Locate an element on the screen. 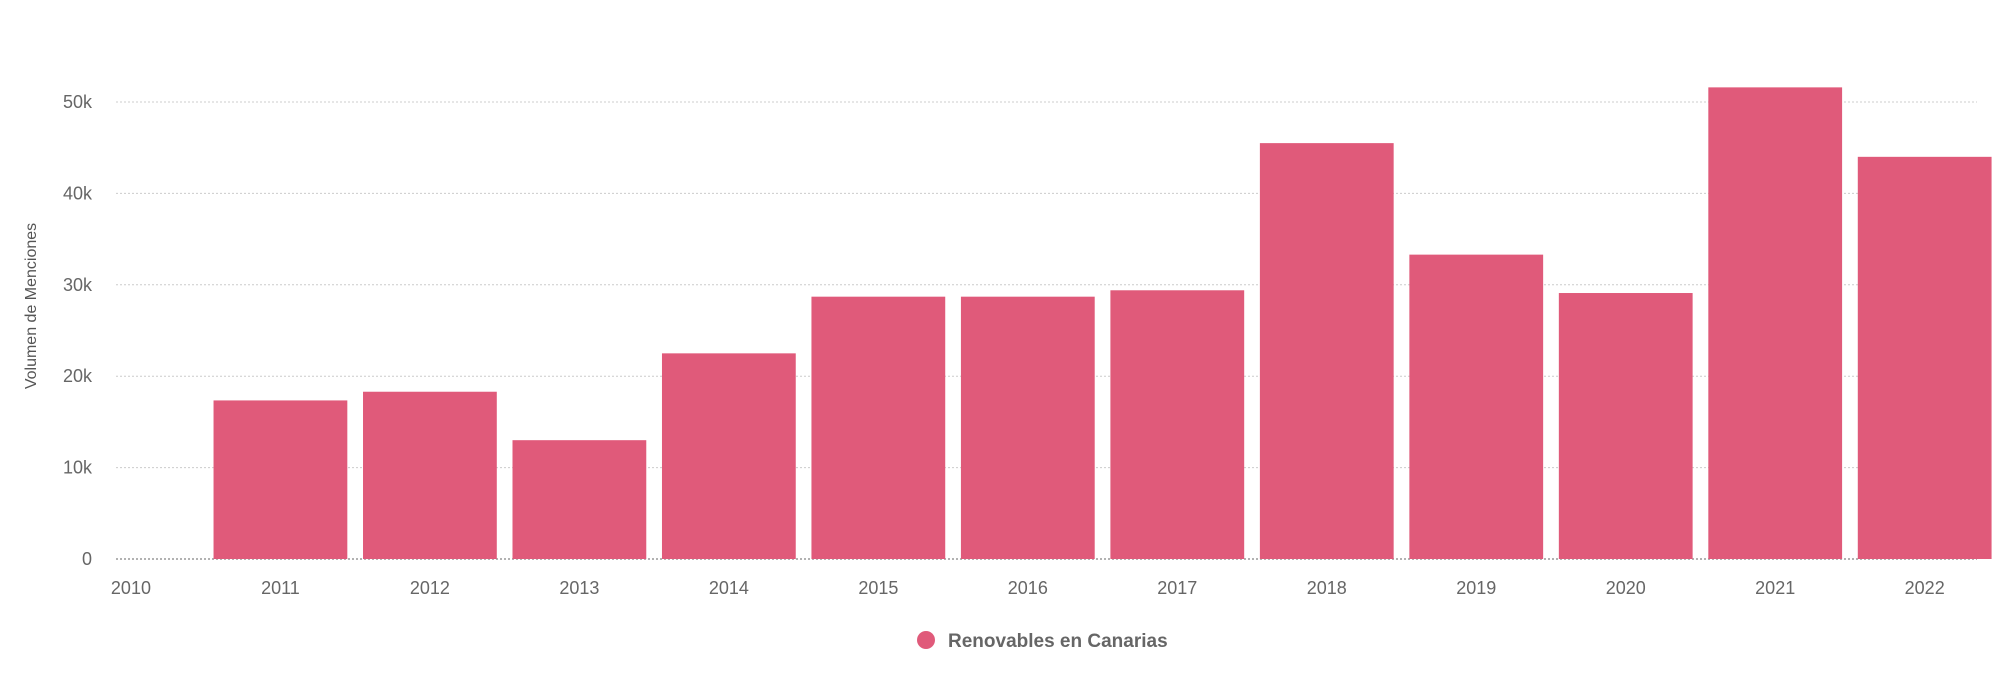 The image size is (2000, 675). y-tick-label: 20k is located at coordinates (78, 376).